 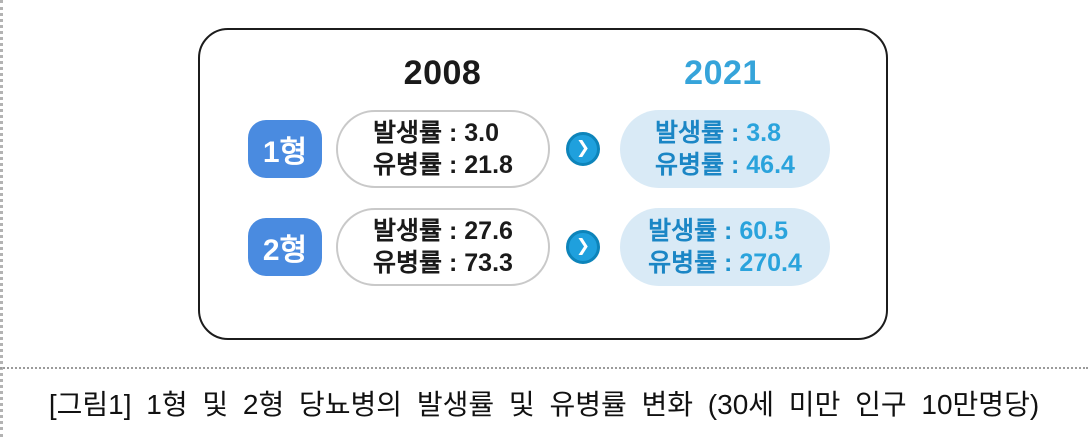 I want to click on type1-2021-prevalence: 유병률 : 46.4, so click(x=725, y=164).